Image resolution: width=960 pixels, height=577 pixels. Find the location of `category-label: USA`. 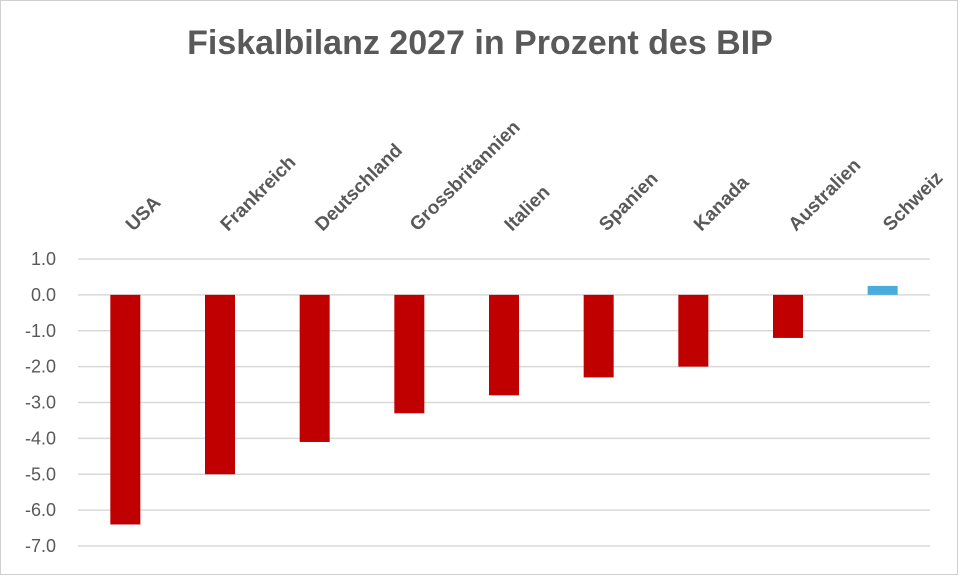

category-label: USA is located at coordinates (143, 213).